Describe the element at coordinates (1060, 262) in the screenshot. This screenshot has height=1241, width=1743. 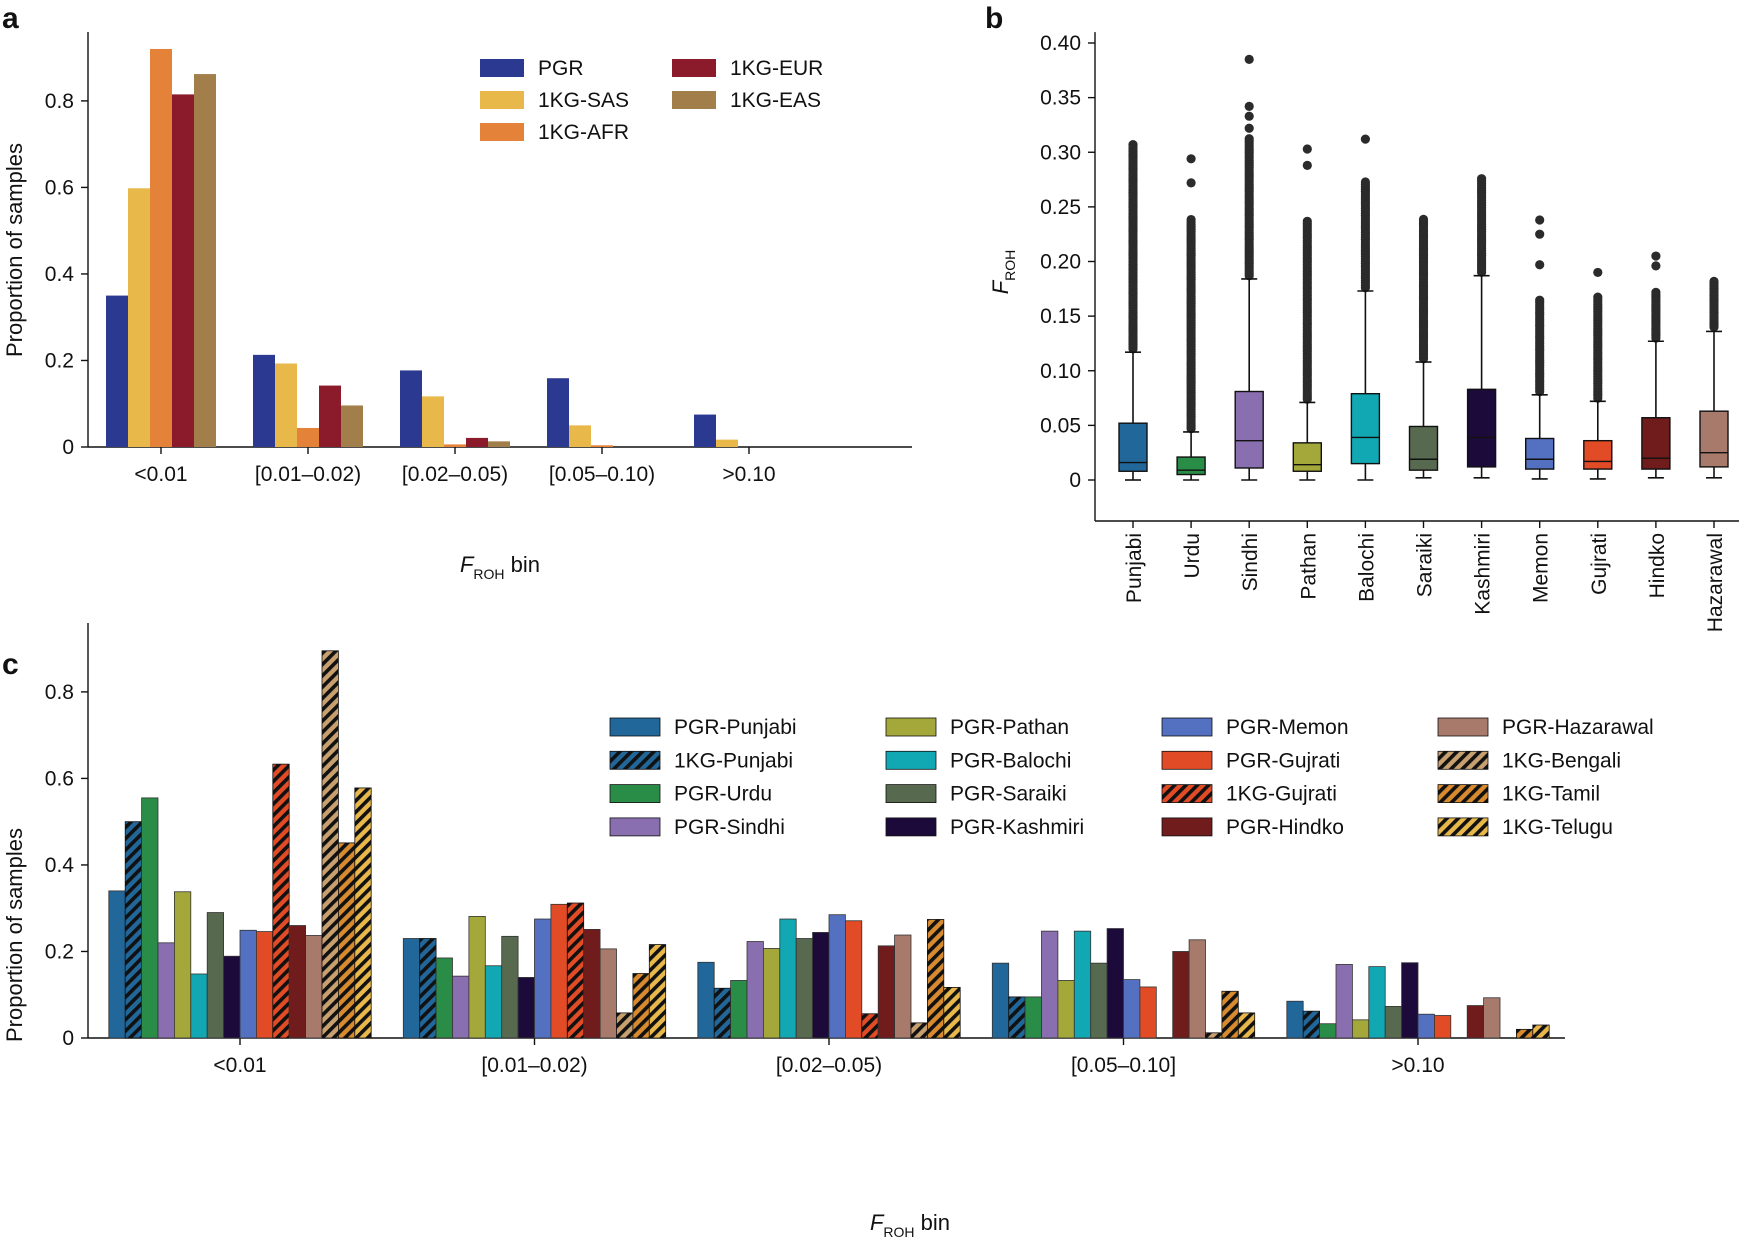
I see `y-tick-label: 0.20` at that location.